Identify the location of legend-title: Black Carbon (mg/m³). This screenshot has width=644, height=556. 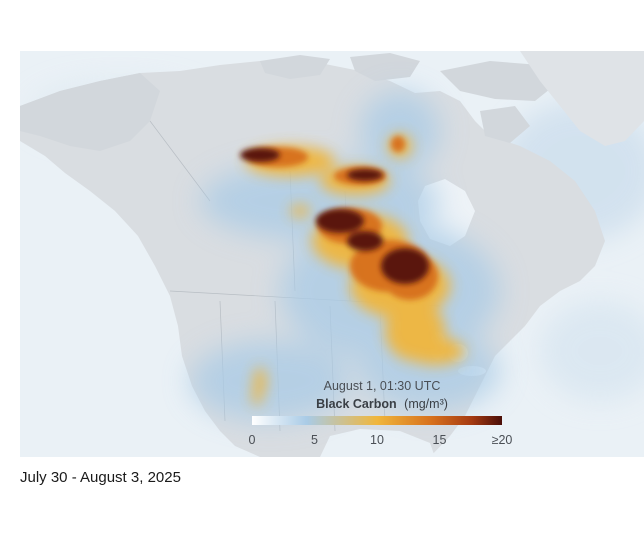
(382, 404).